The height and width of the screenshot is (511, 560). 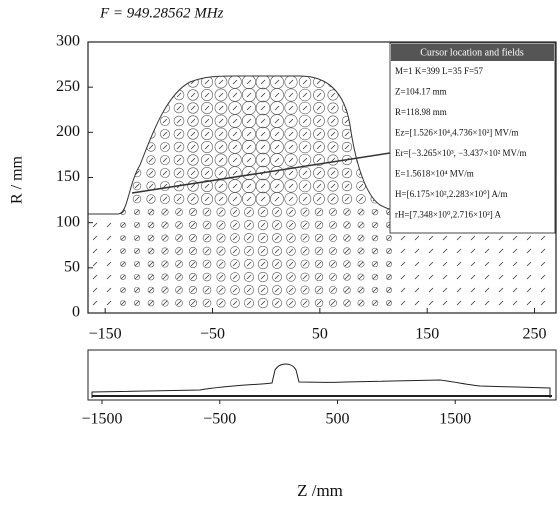 What do you see at coordinates (337, 419) in the screenshot?
I see `overview-tick-label: 500` at bounding box center [337, 419].